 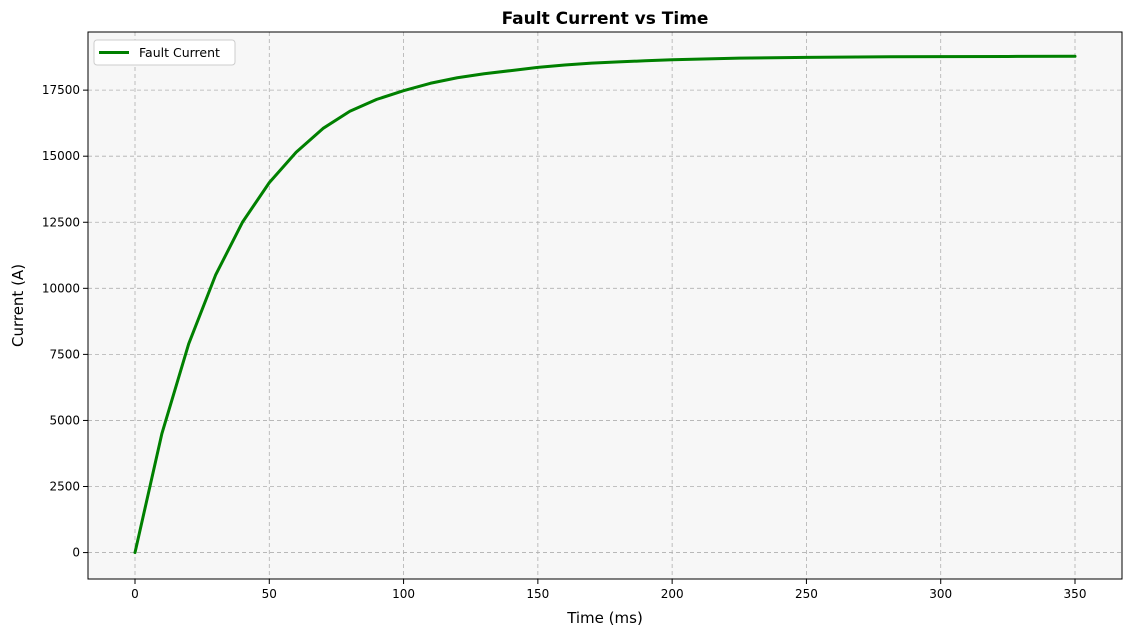 I want to click on y-tick-label: 12500, so click(x=61, y=222).